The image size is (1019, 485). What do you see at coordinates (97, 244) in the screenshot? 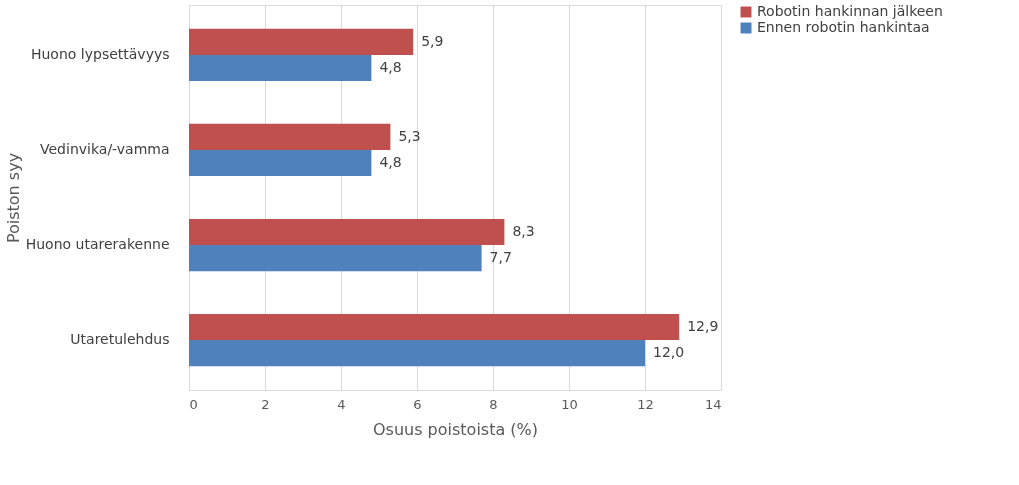
I see `y-tick-label: Huono utarerakenne` at bounding box center [97, 244].